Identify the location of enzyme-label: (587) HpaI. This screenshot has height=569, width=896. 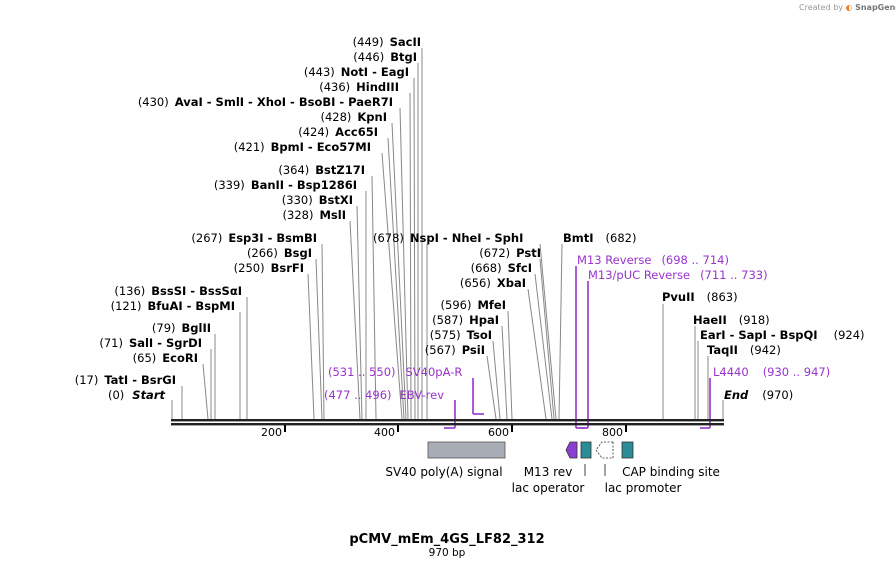
(465, 320).